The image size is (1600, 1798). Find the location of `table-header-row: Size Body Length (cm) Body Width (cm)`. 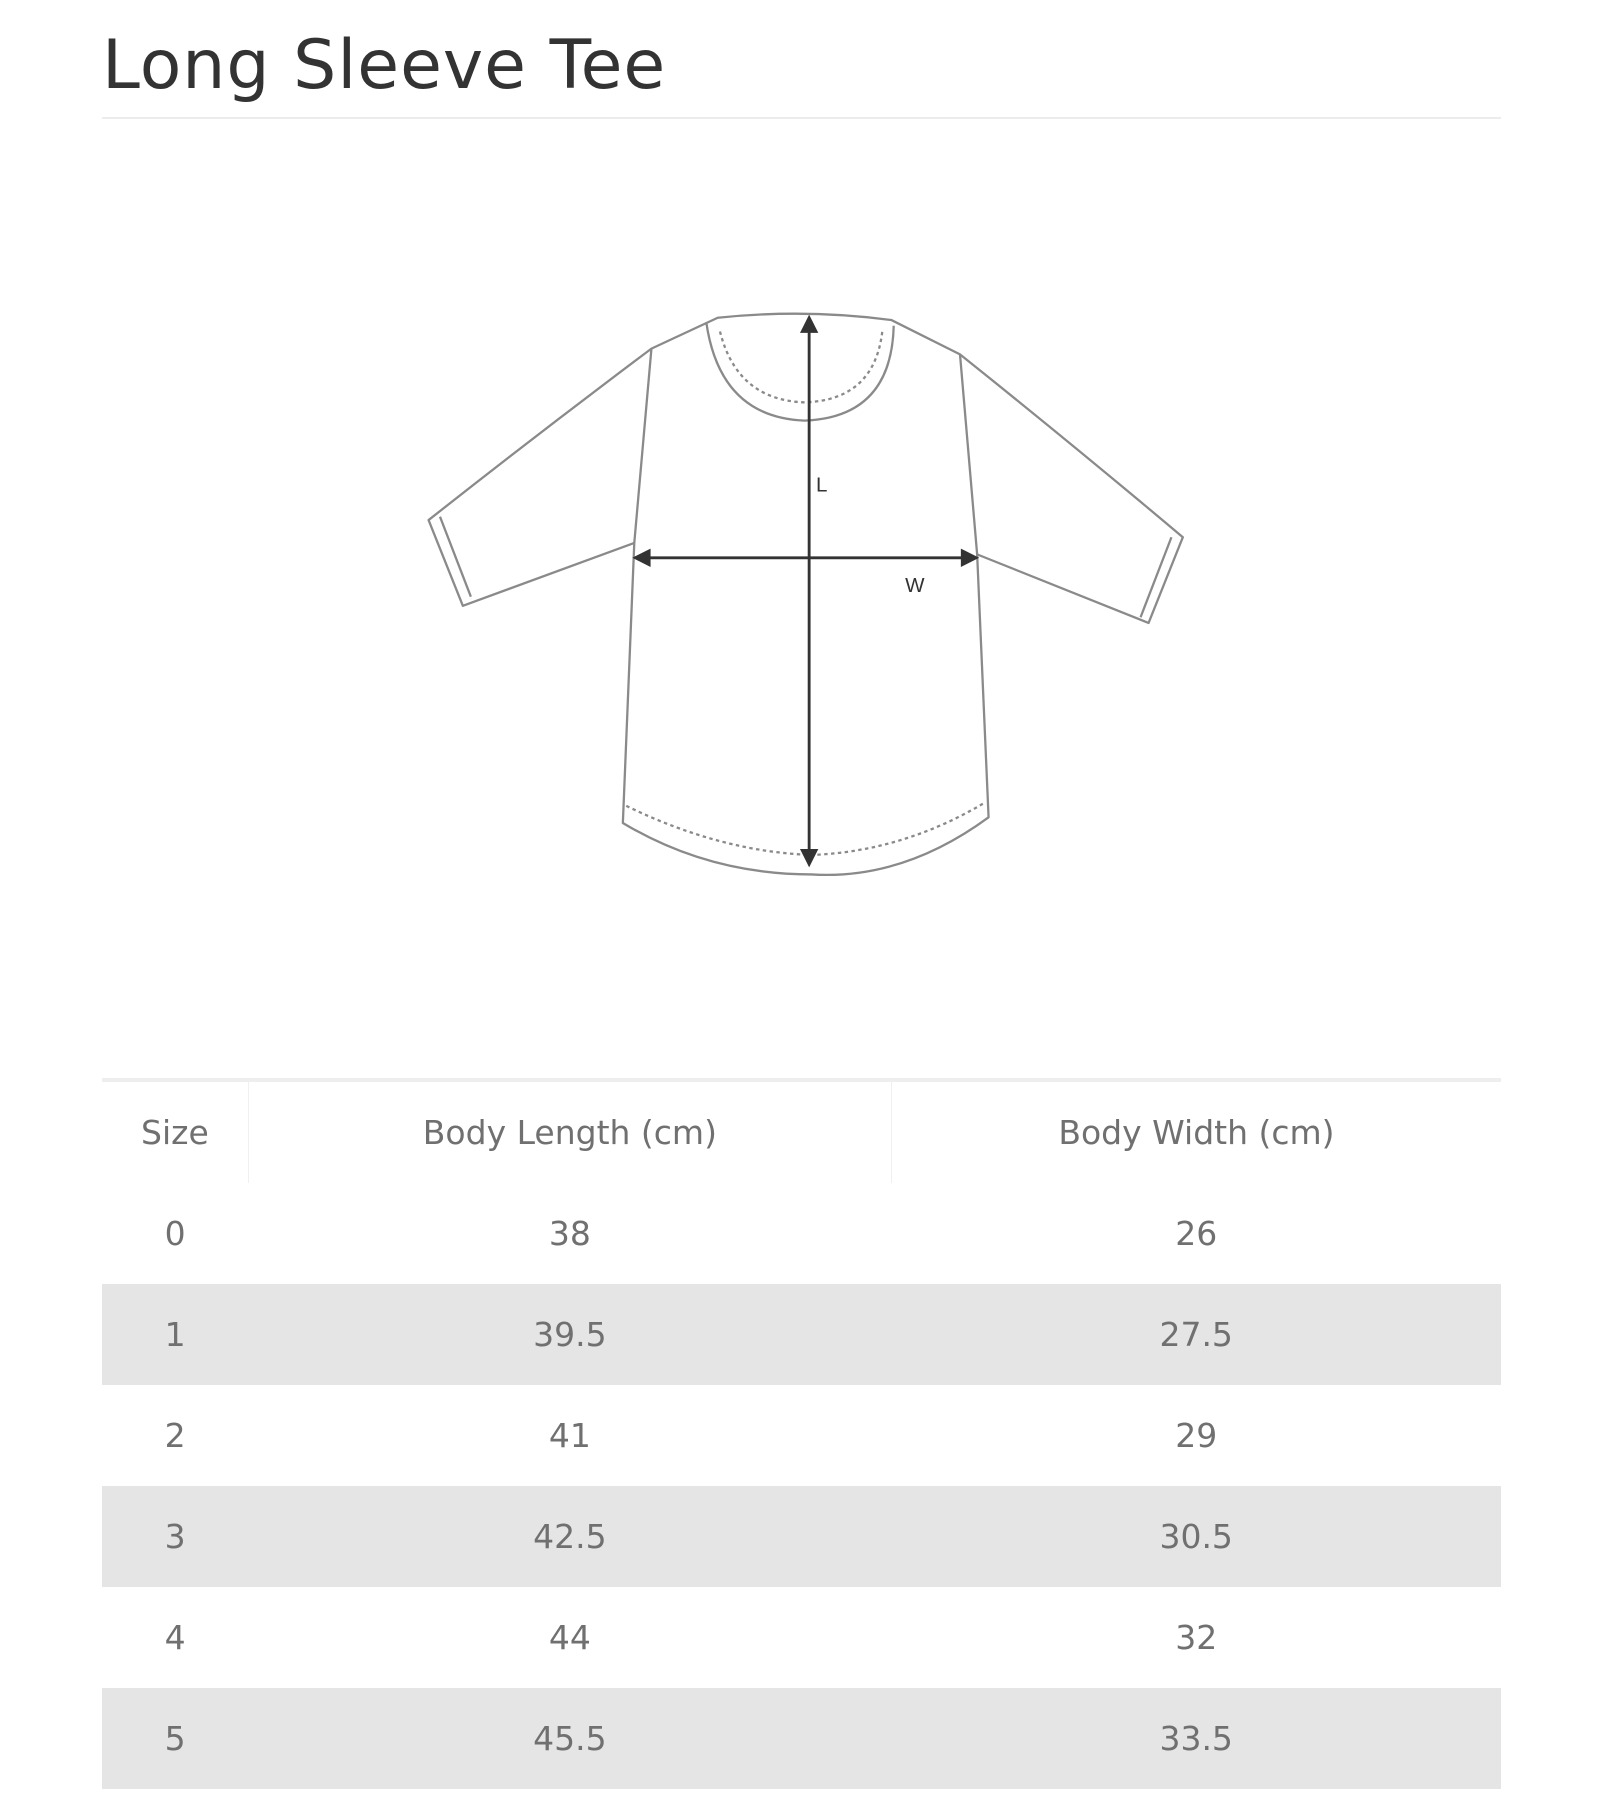

table-header-row: Size Body Length (cm) Body Width (cm) is located at coordinates (801, 1131).